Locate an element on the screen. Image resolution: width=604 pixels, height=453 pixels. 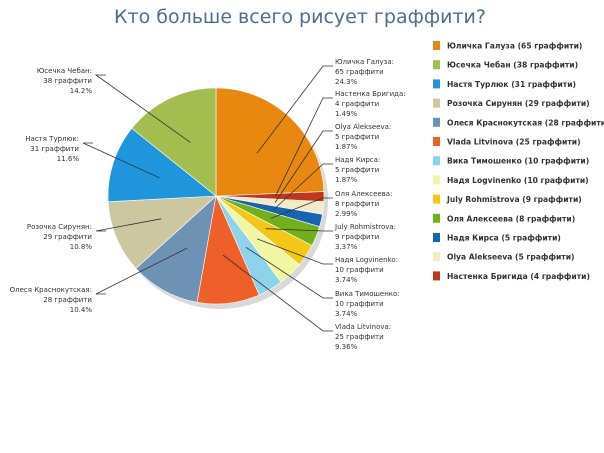
legend-entry: Вика Тимошенко (10 граффити) is located at coordinates (518, 161).